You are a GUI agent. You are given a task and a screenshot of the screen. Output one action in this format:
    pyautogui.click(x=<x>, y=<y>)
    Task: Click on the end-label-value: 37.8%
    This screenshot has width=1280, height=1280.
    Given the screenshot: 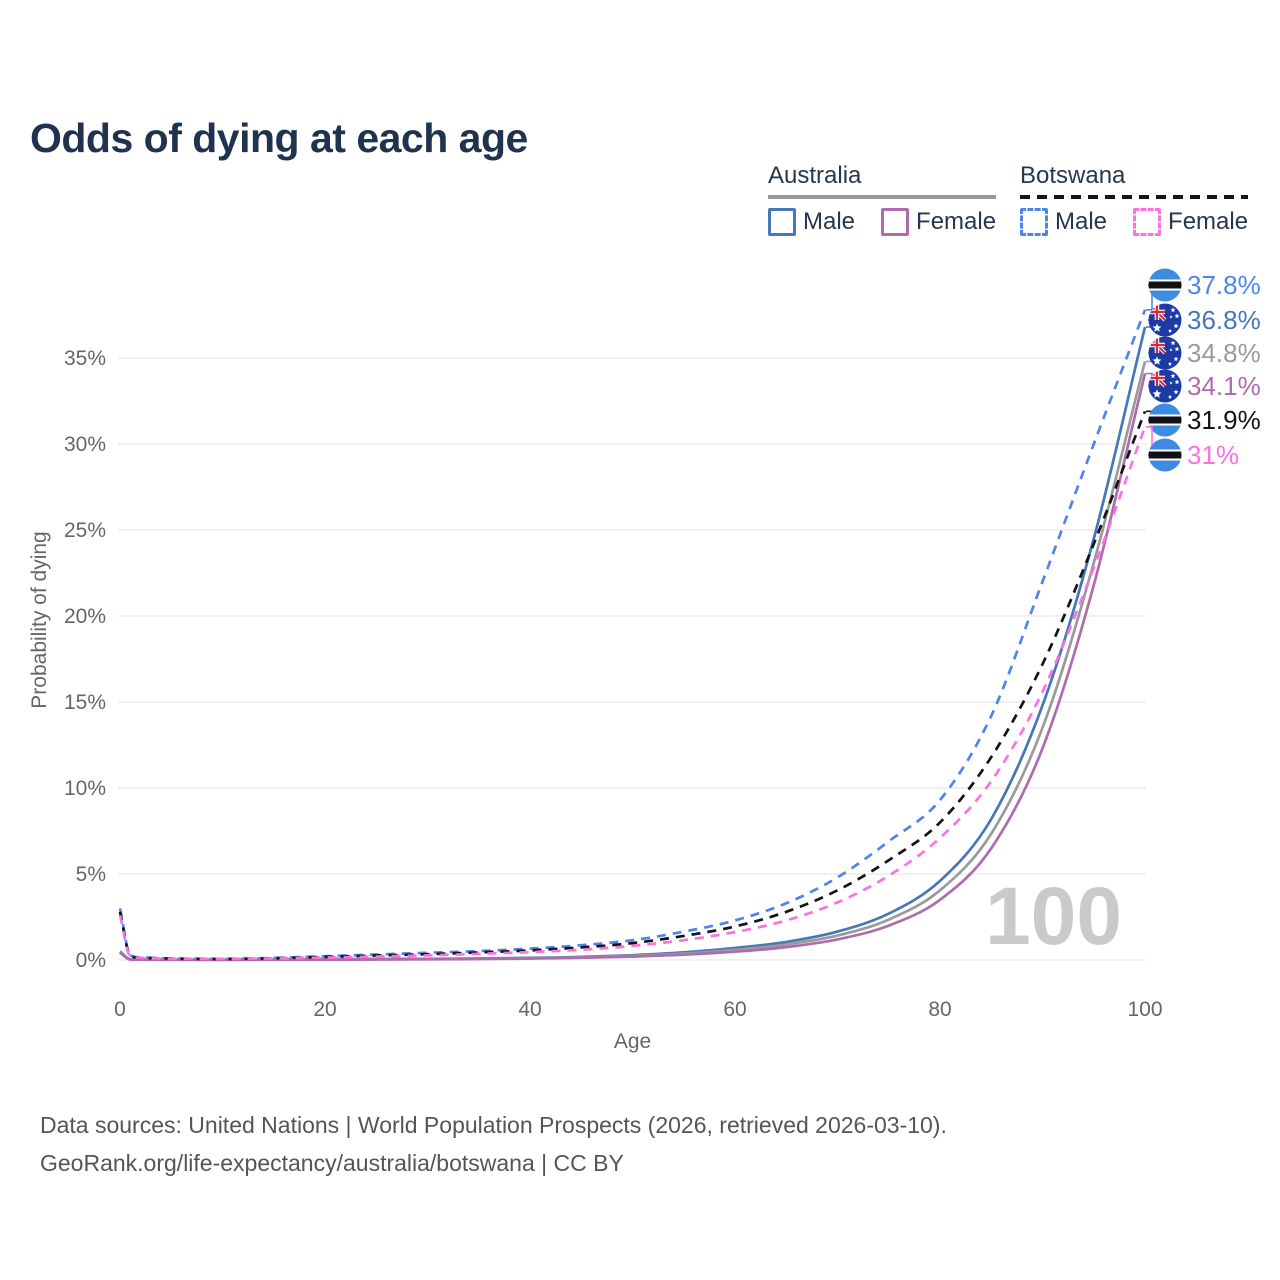 What is the action you would take?
    pyautogui.click(x=1224, y=285)
    